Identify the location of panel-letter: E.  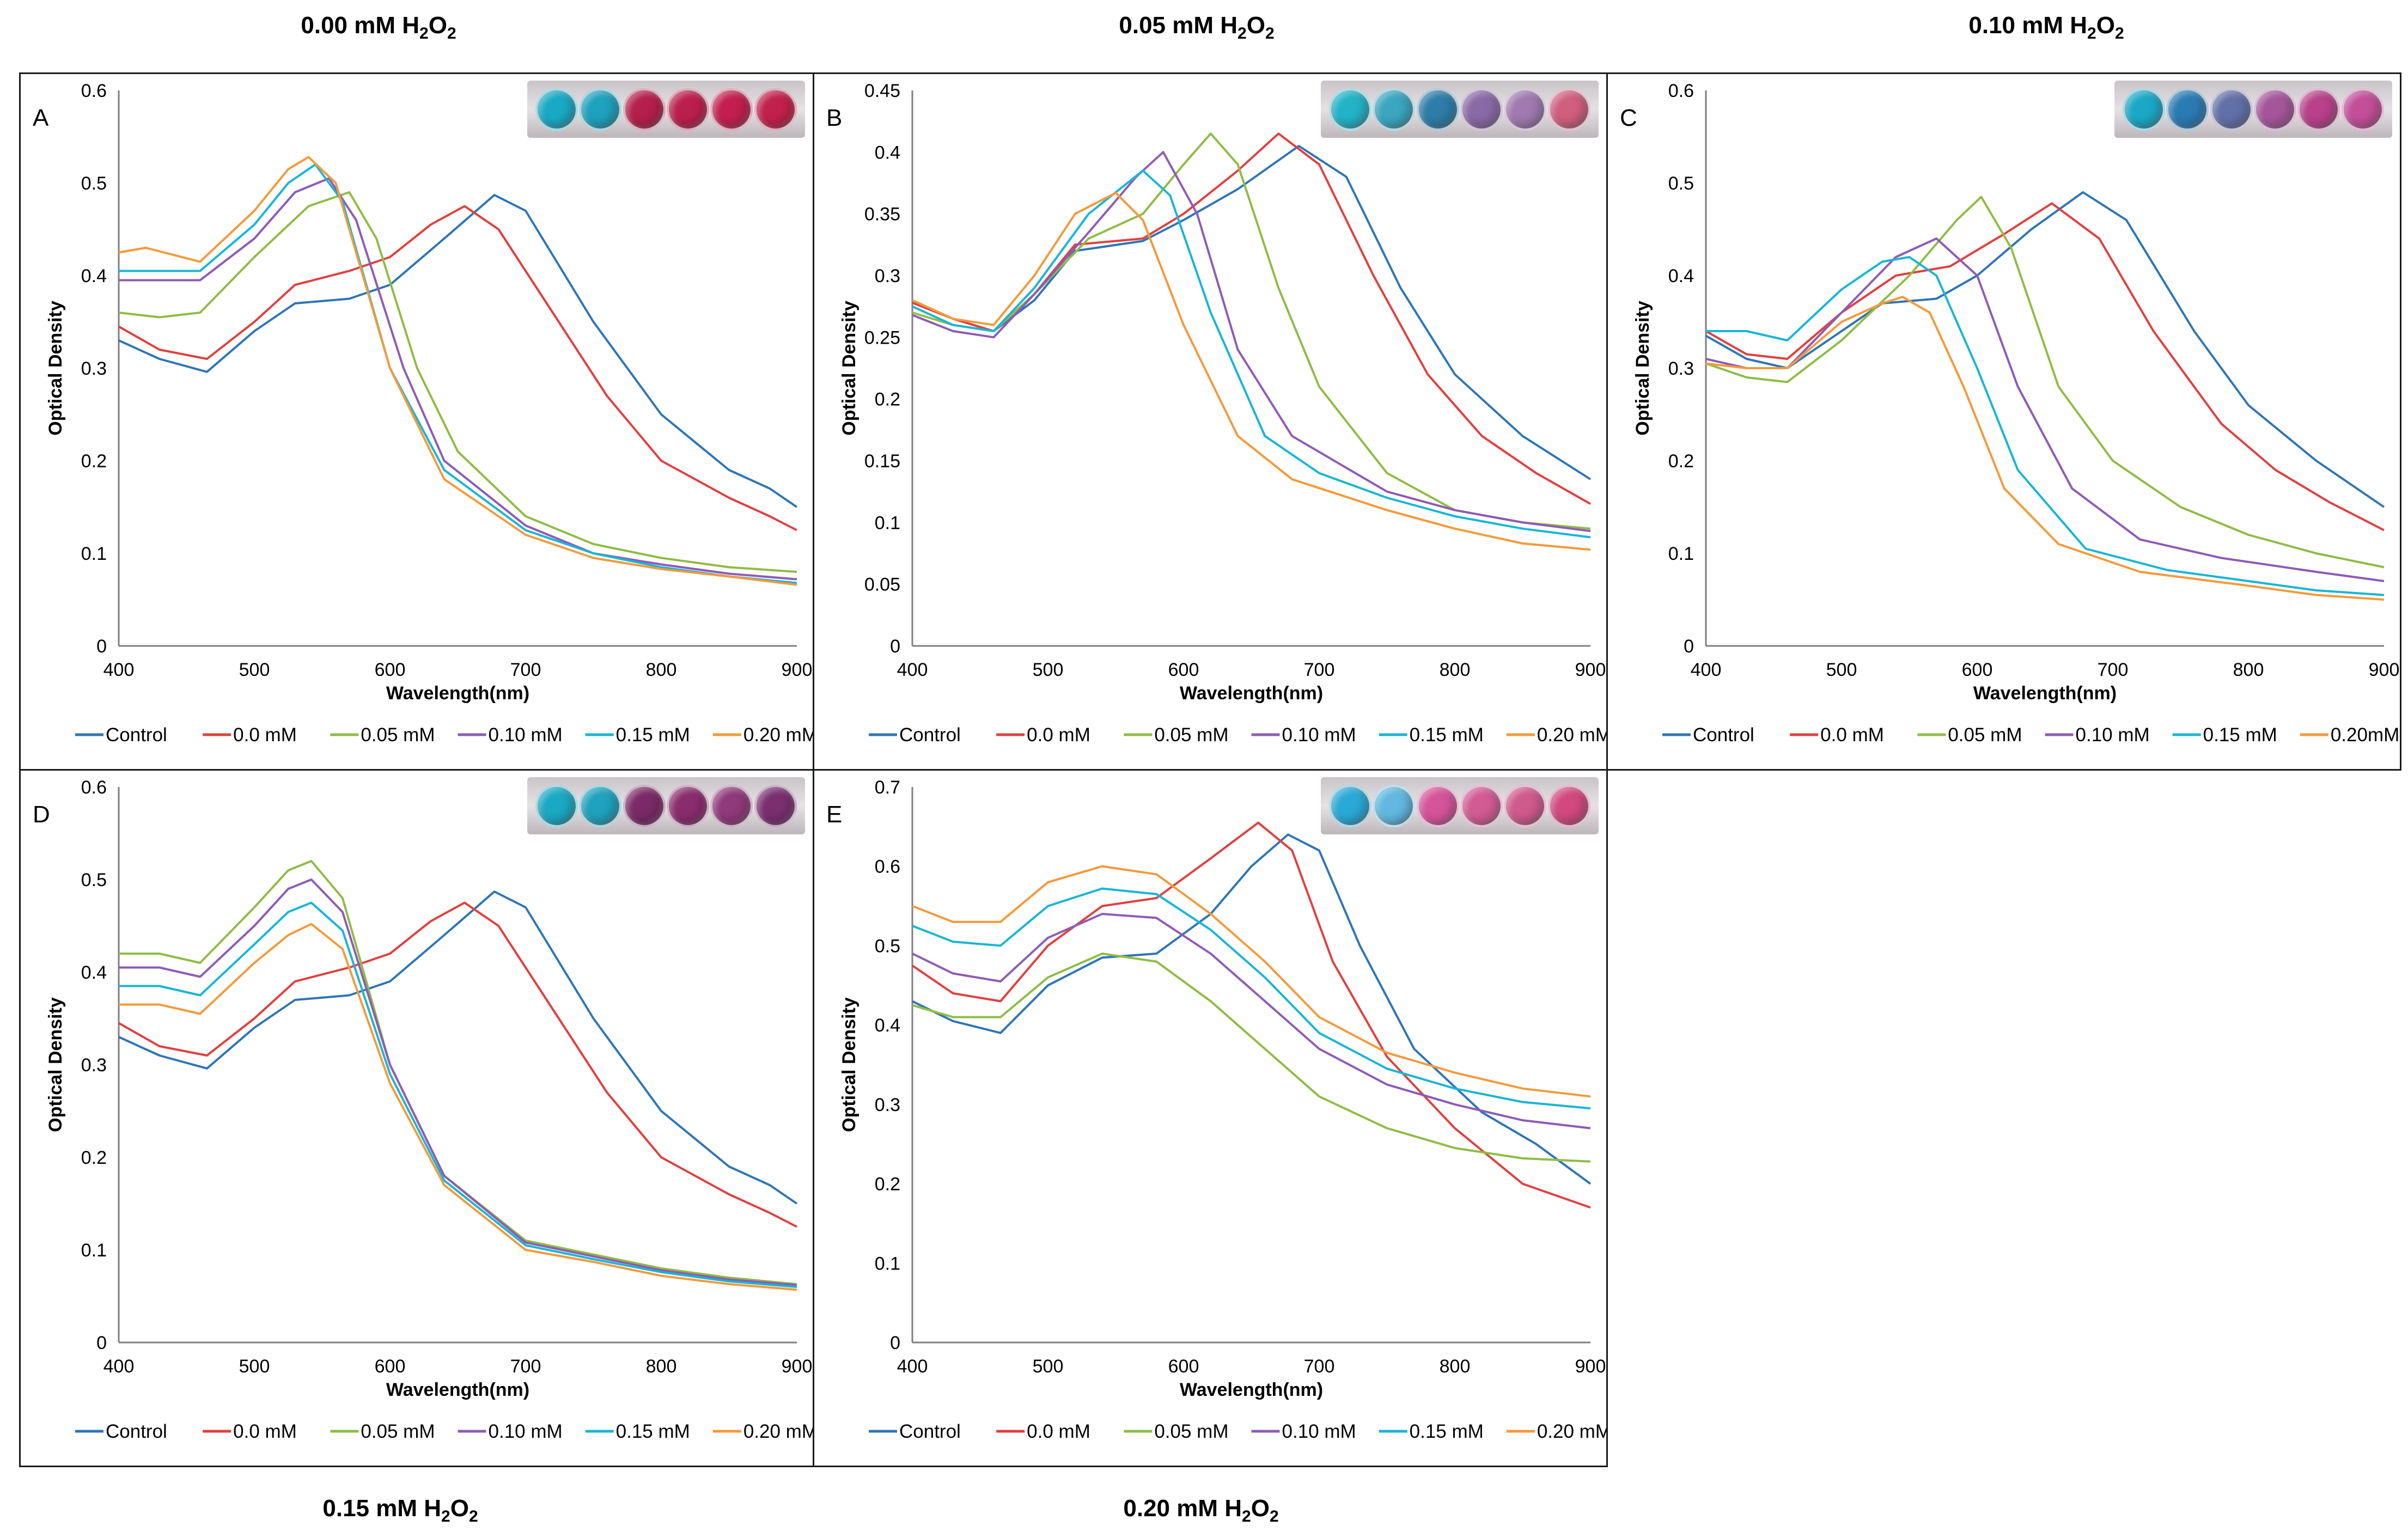
(834, 814).